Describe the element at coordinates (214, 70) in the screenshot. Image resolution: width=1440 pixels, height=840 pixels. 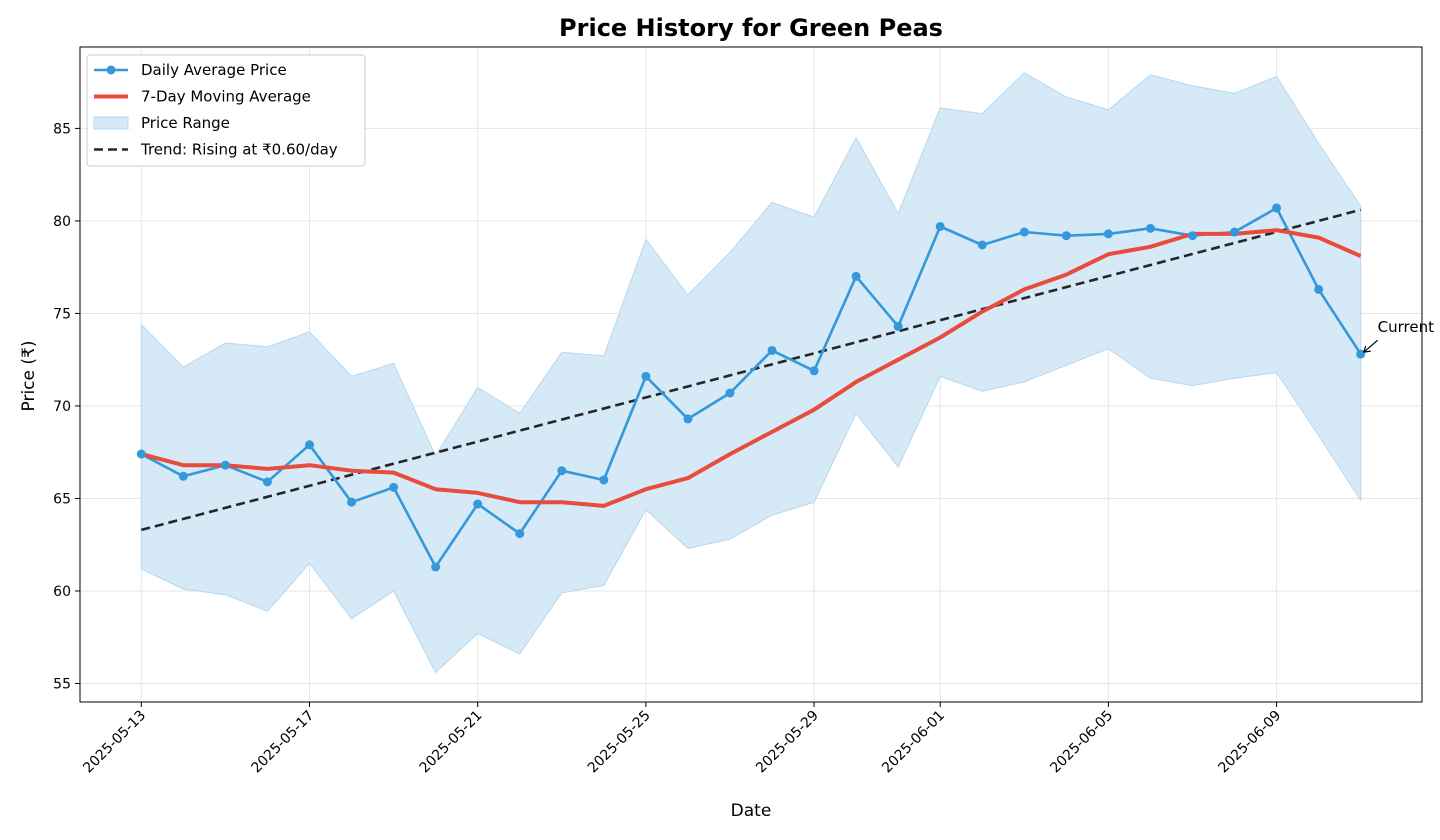
I see `legend-daily-label: Daily Average Price` at that location.